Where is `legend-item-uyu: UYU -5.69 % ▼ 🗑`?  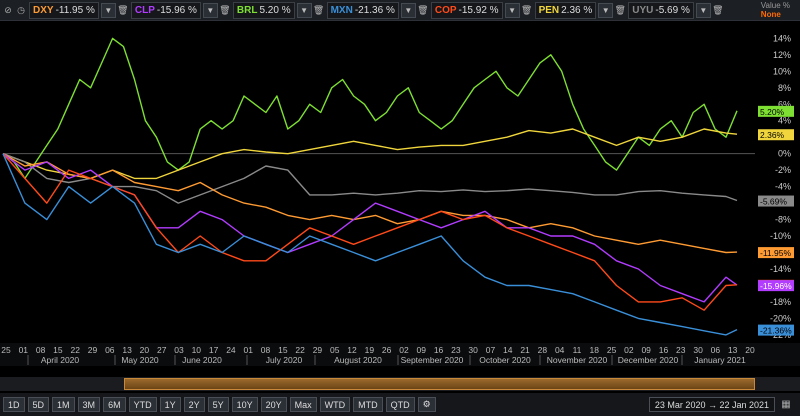 legend-item-uyu: UYU -5.69 % ▼ 🗑 is located at coordinates (676, 10).